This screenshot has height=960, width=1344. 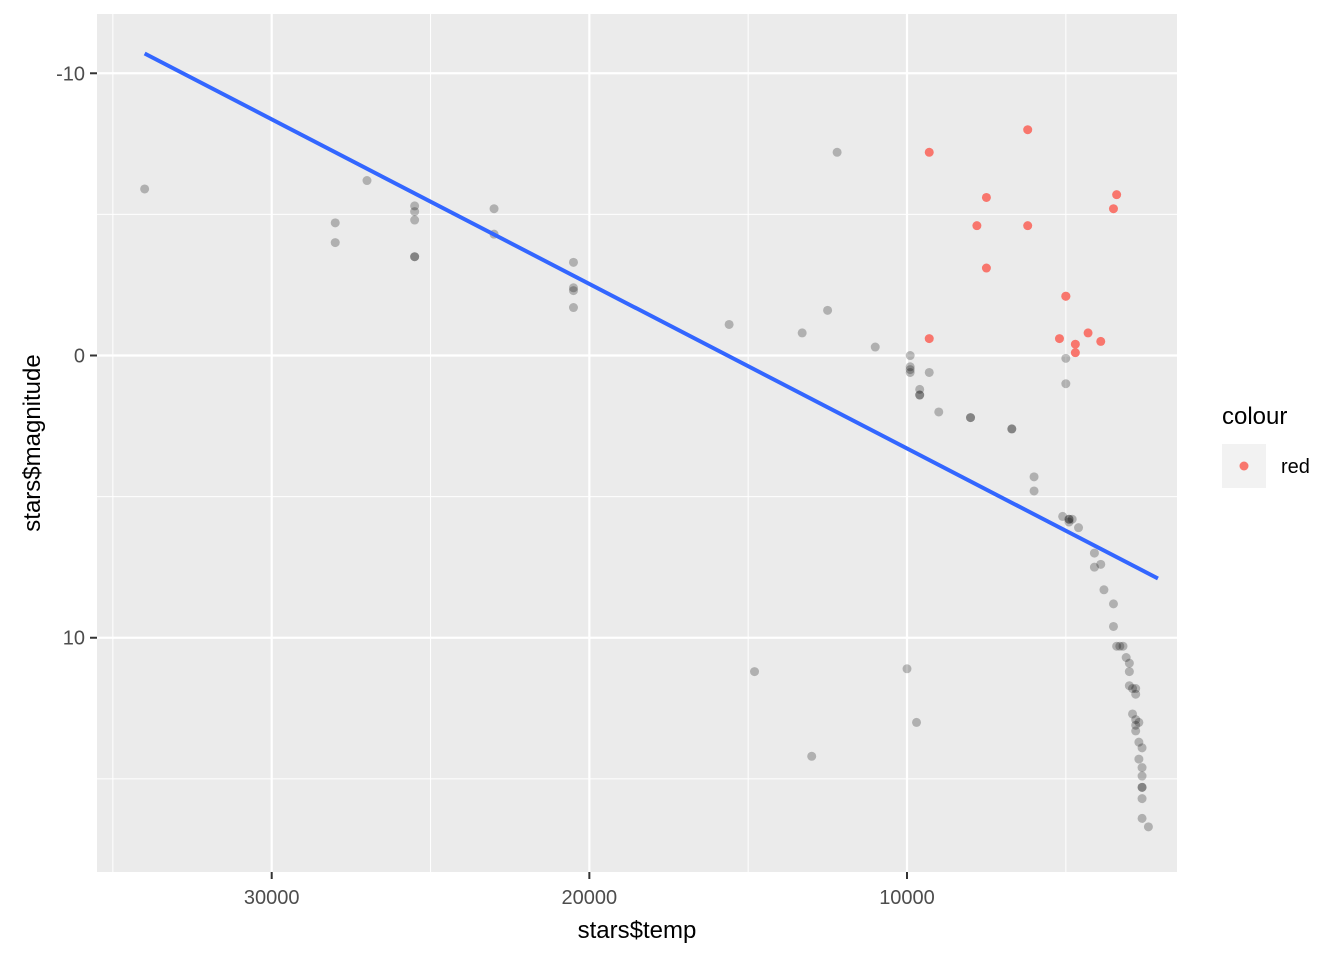 I want to click on y-axis-title: stars$magnitude, so click(x=32, y=442).